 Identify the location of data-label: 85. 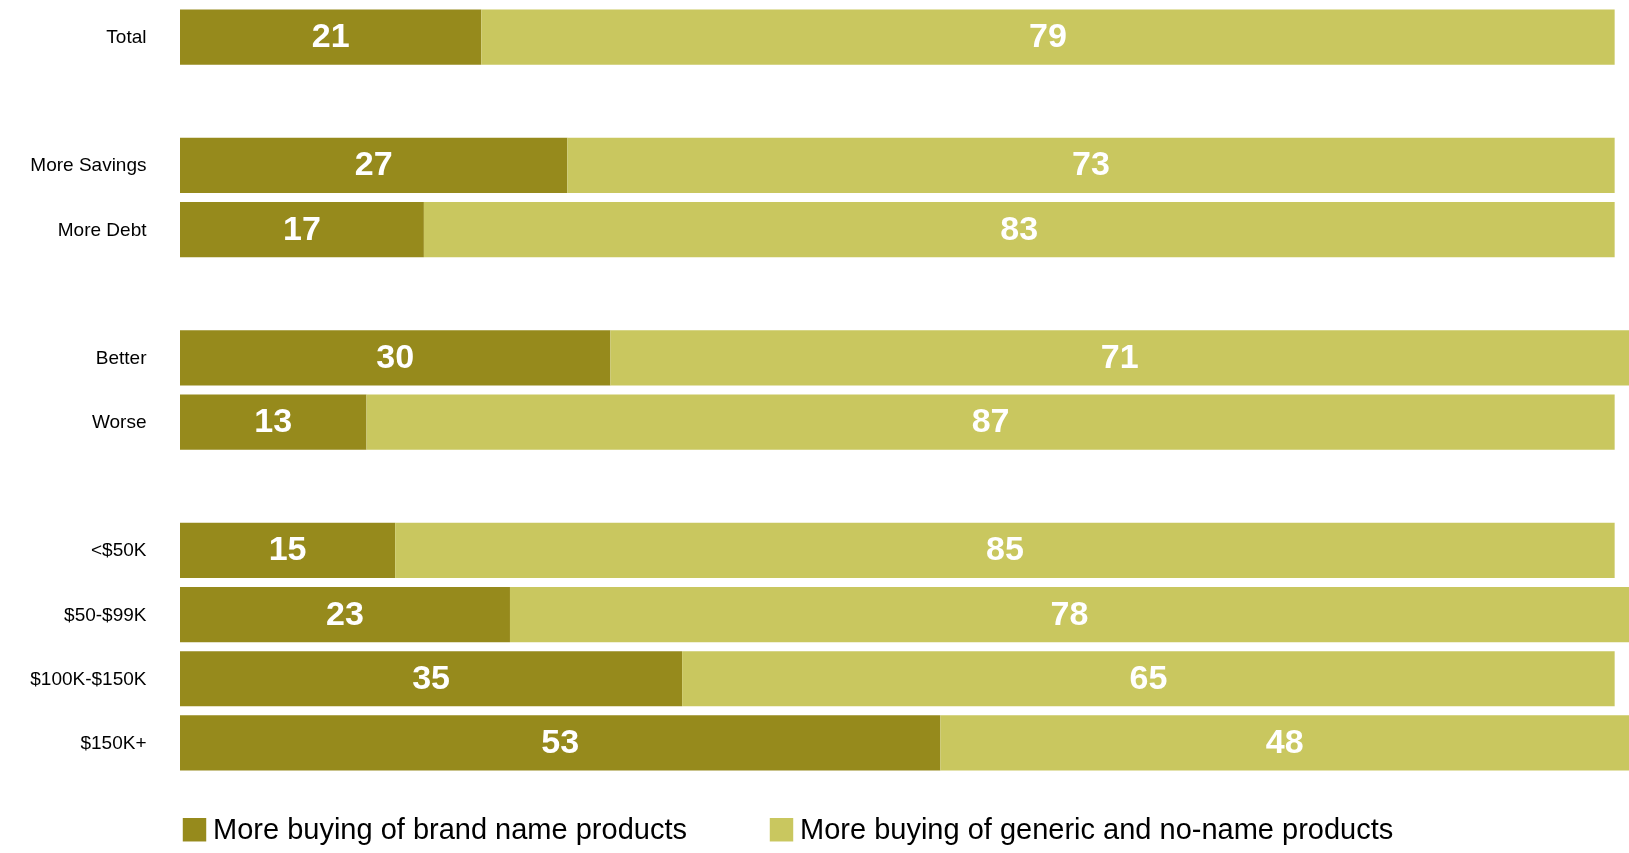
(1005, 548).